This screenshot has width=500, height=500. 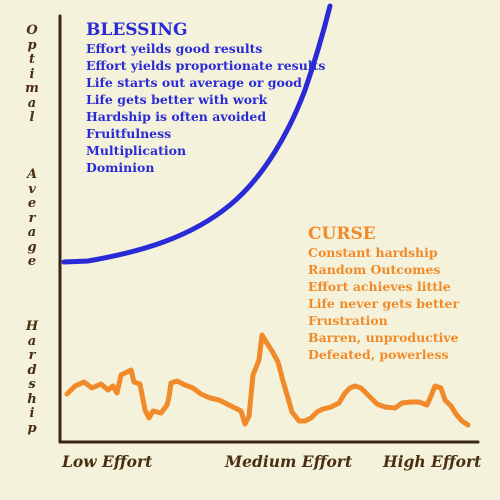 I want to click on curse-item: Effort achieves little, so click(x=379, y=286).